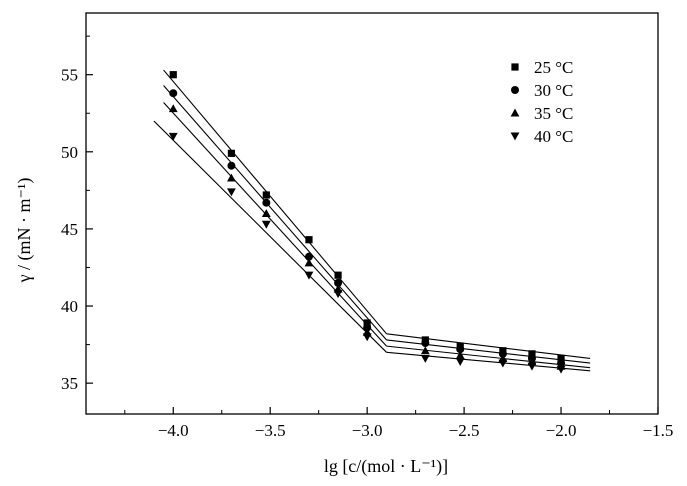 The image size is (687, 486). I want to click on legend-label-1: 25 °C, so click(553, 67).